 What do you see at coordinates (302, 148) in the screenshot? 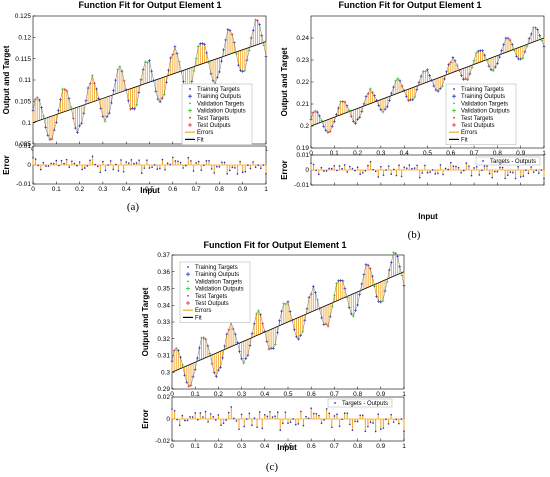
I see `main-axis-ytick-label: 0.19` at bounding box center [302, 148].